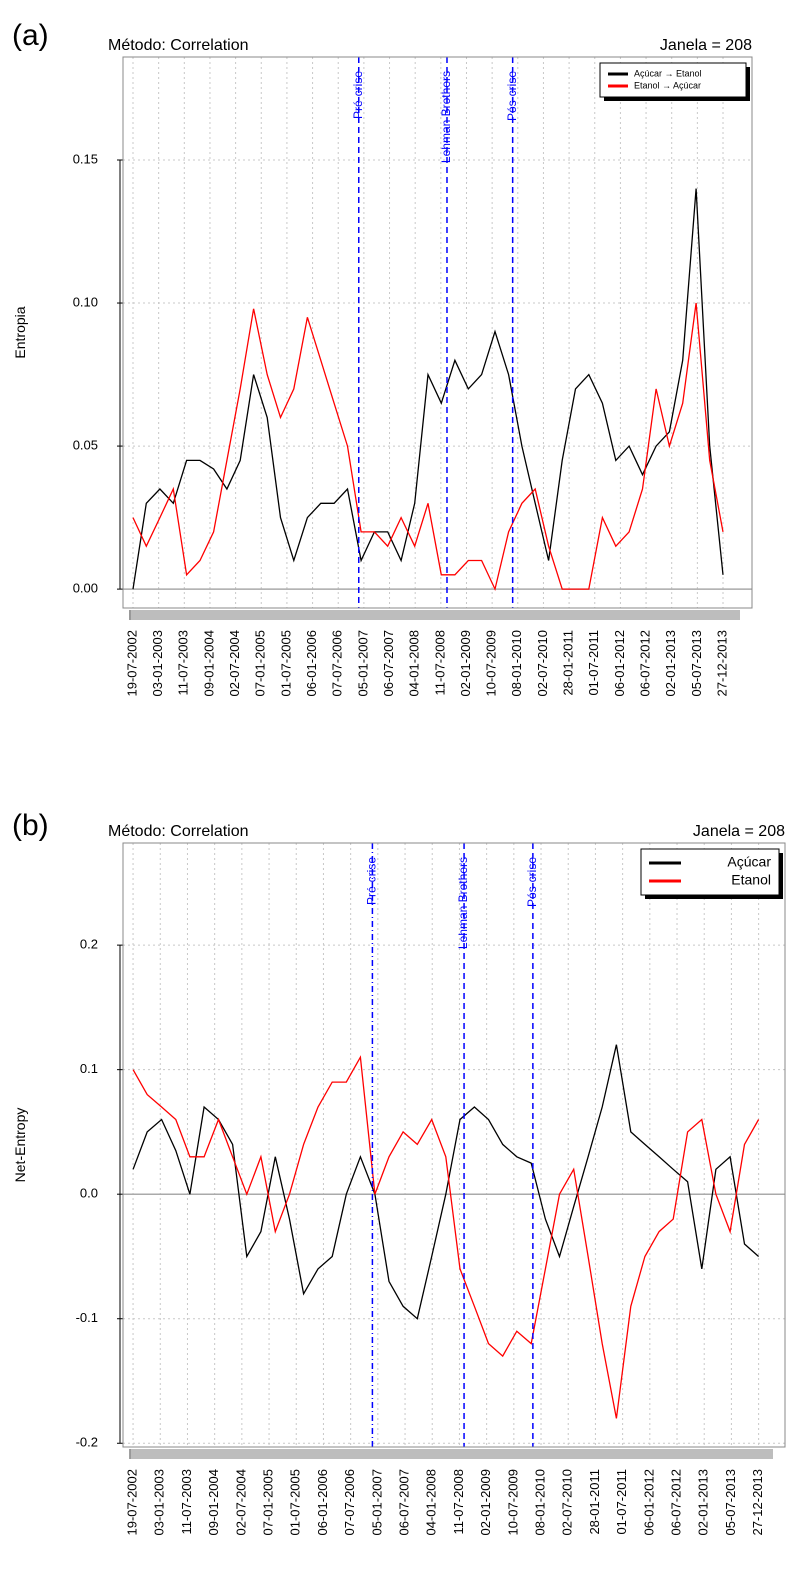 This screenshot has width=800, height=1589. What do you see at coordinates (85, 301) in the screenshot?
I see `y-tick-label: 0.10` at bounding box center [85, 301].